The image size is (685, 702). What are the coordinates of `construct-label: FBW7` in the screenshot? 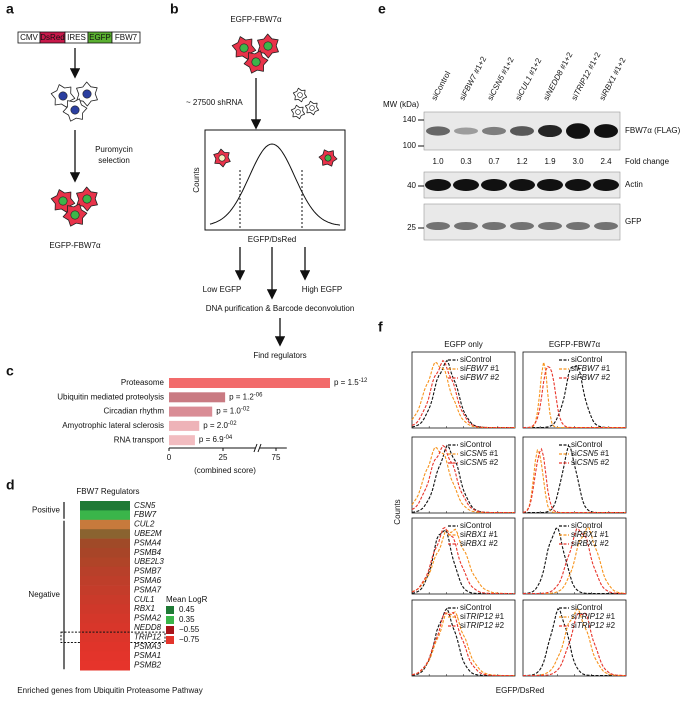 It's located at (126, 37).